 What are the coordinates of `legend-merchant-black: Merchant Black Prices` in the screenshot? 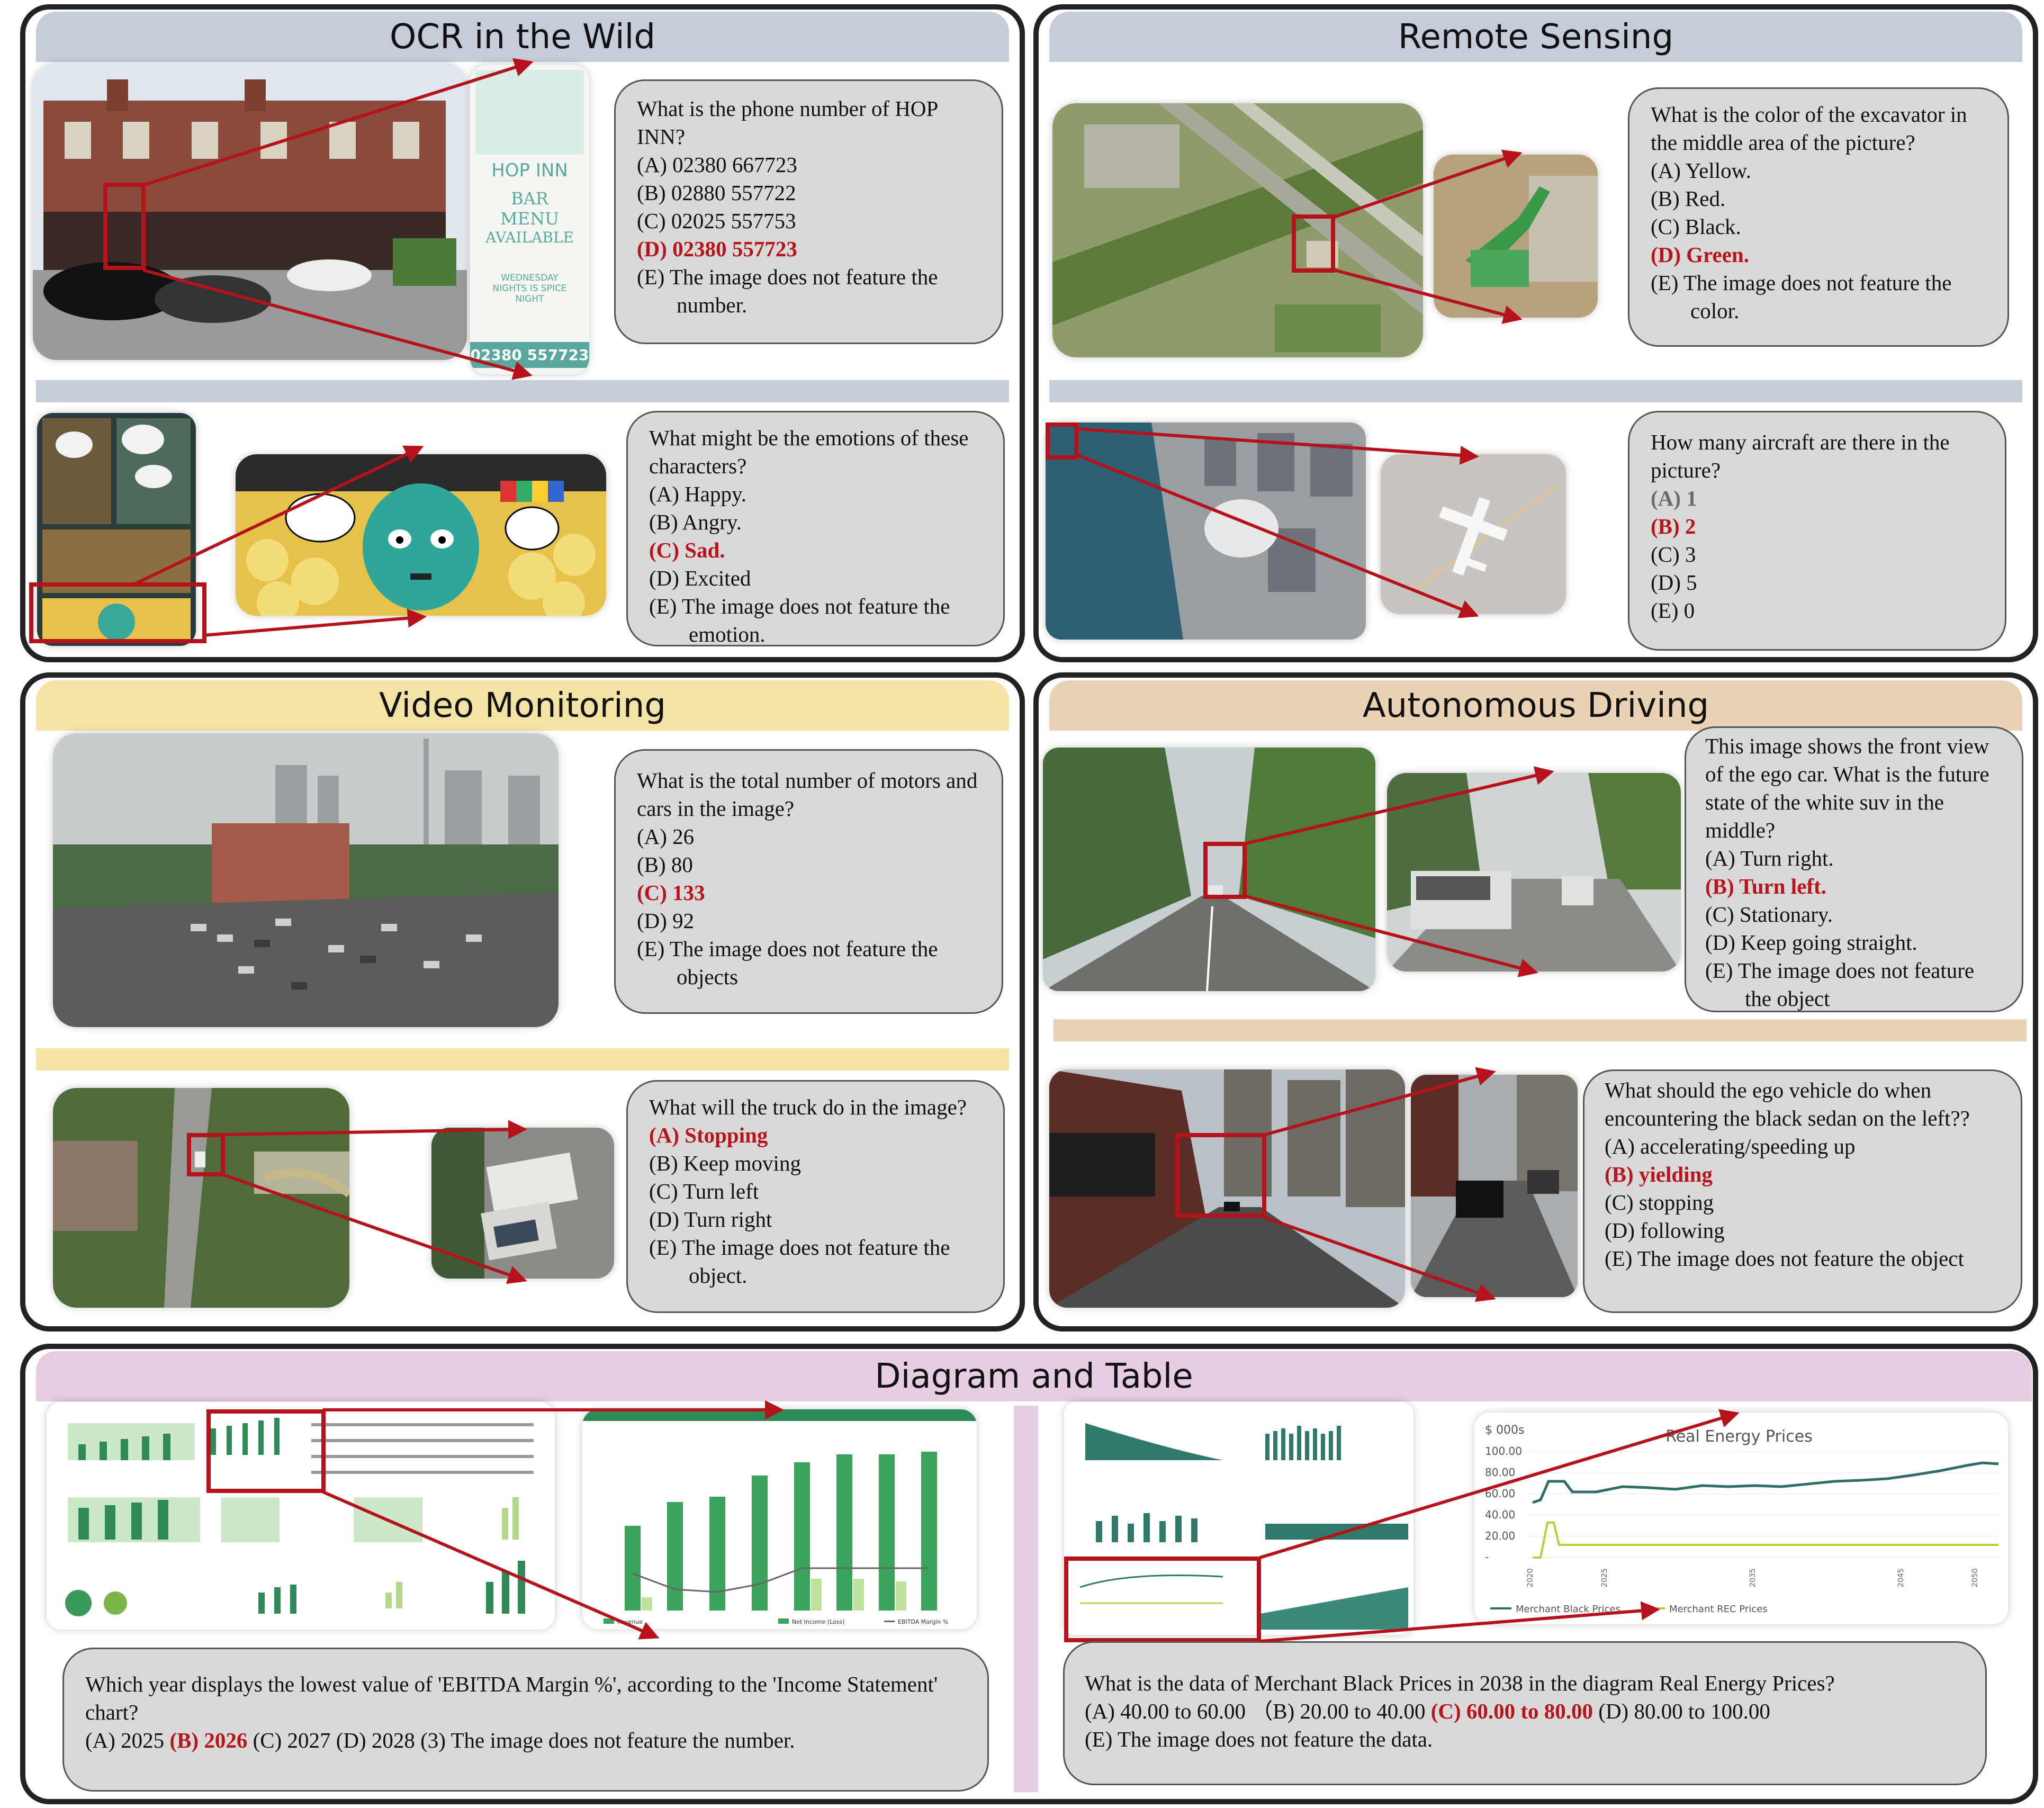 It's located at (1568, 1609).